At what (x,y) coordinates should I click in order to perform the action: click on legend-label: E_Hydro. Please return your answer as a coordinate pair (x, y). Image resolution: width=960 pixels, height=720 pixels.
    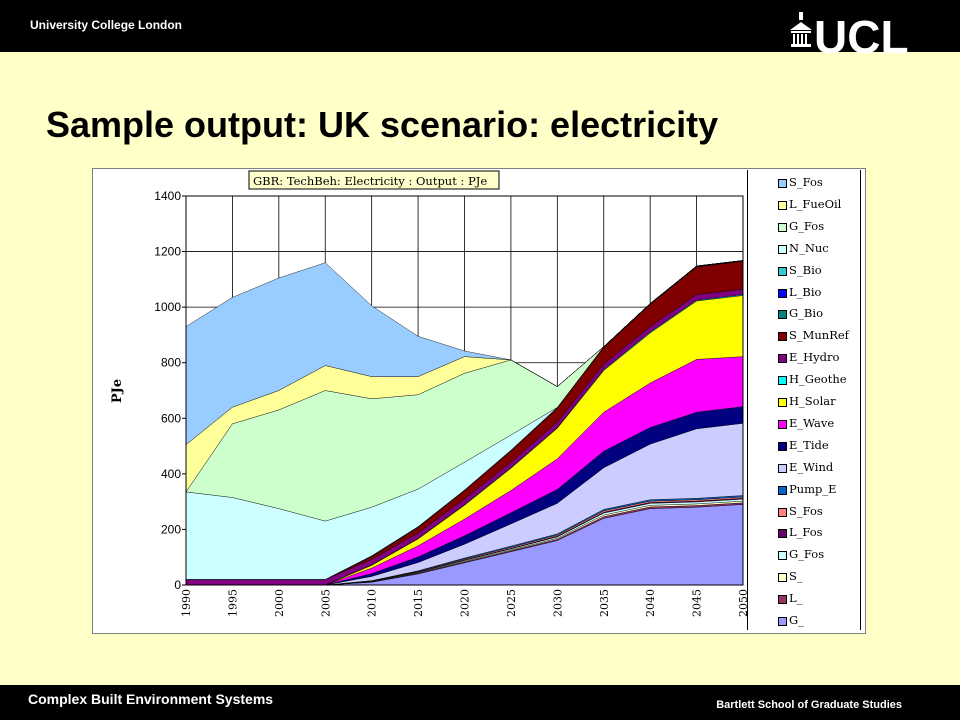
    Looking at the image, I should click on (814, 357).